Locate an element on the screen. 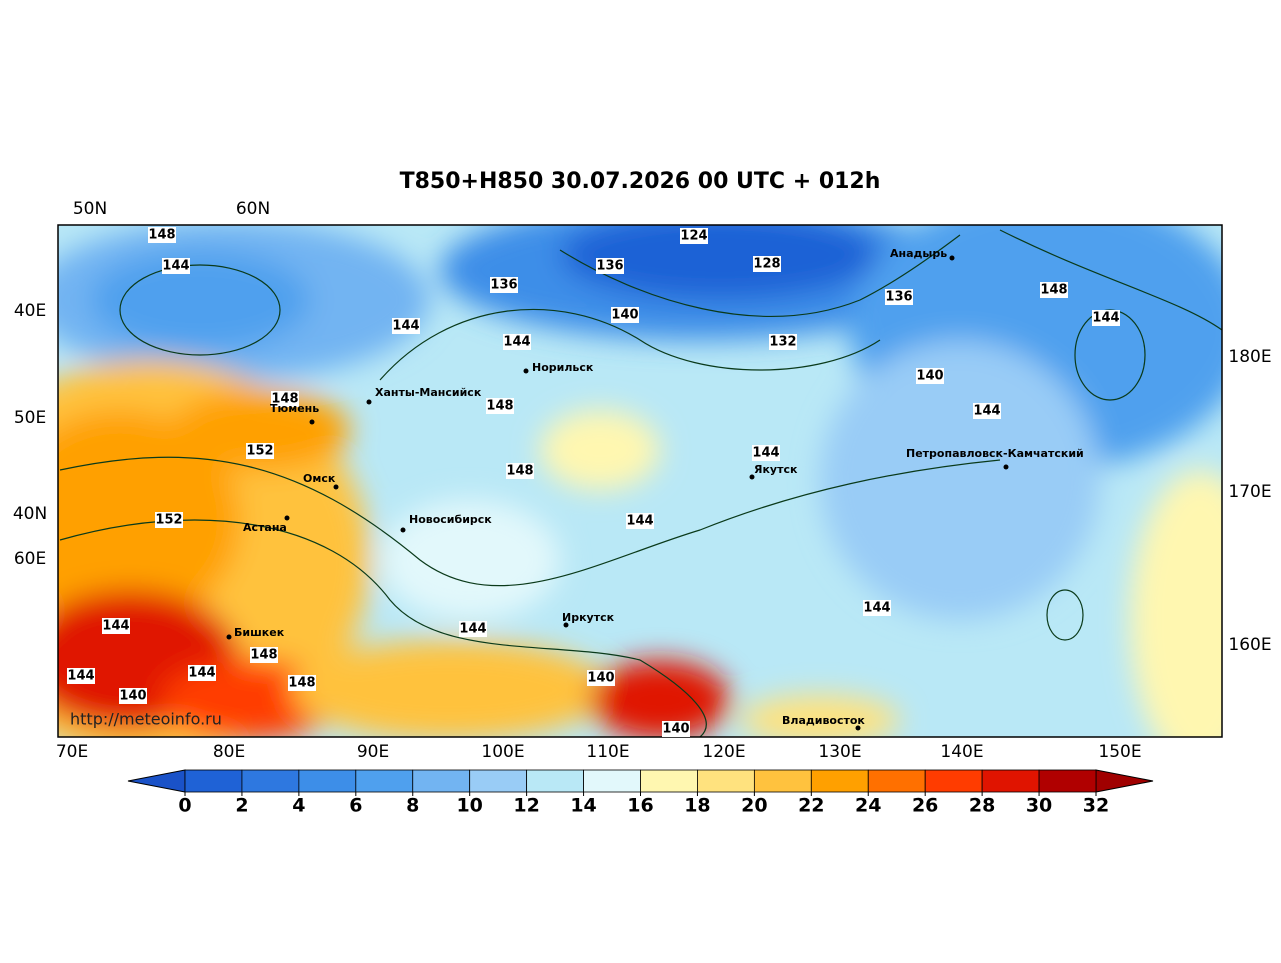 The width and height of the screenshot is (1281, 963). colorbar-tick-label: 26 is located at coordinates (925, 806).